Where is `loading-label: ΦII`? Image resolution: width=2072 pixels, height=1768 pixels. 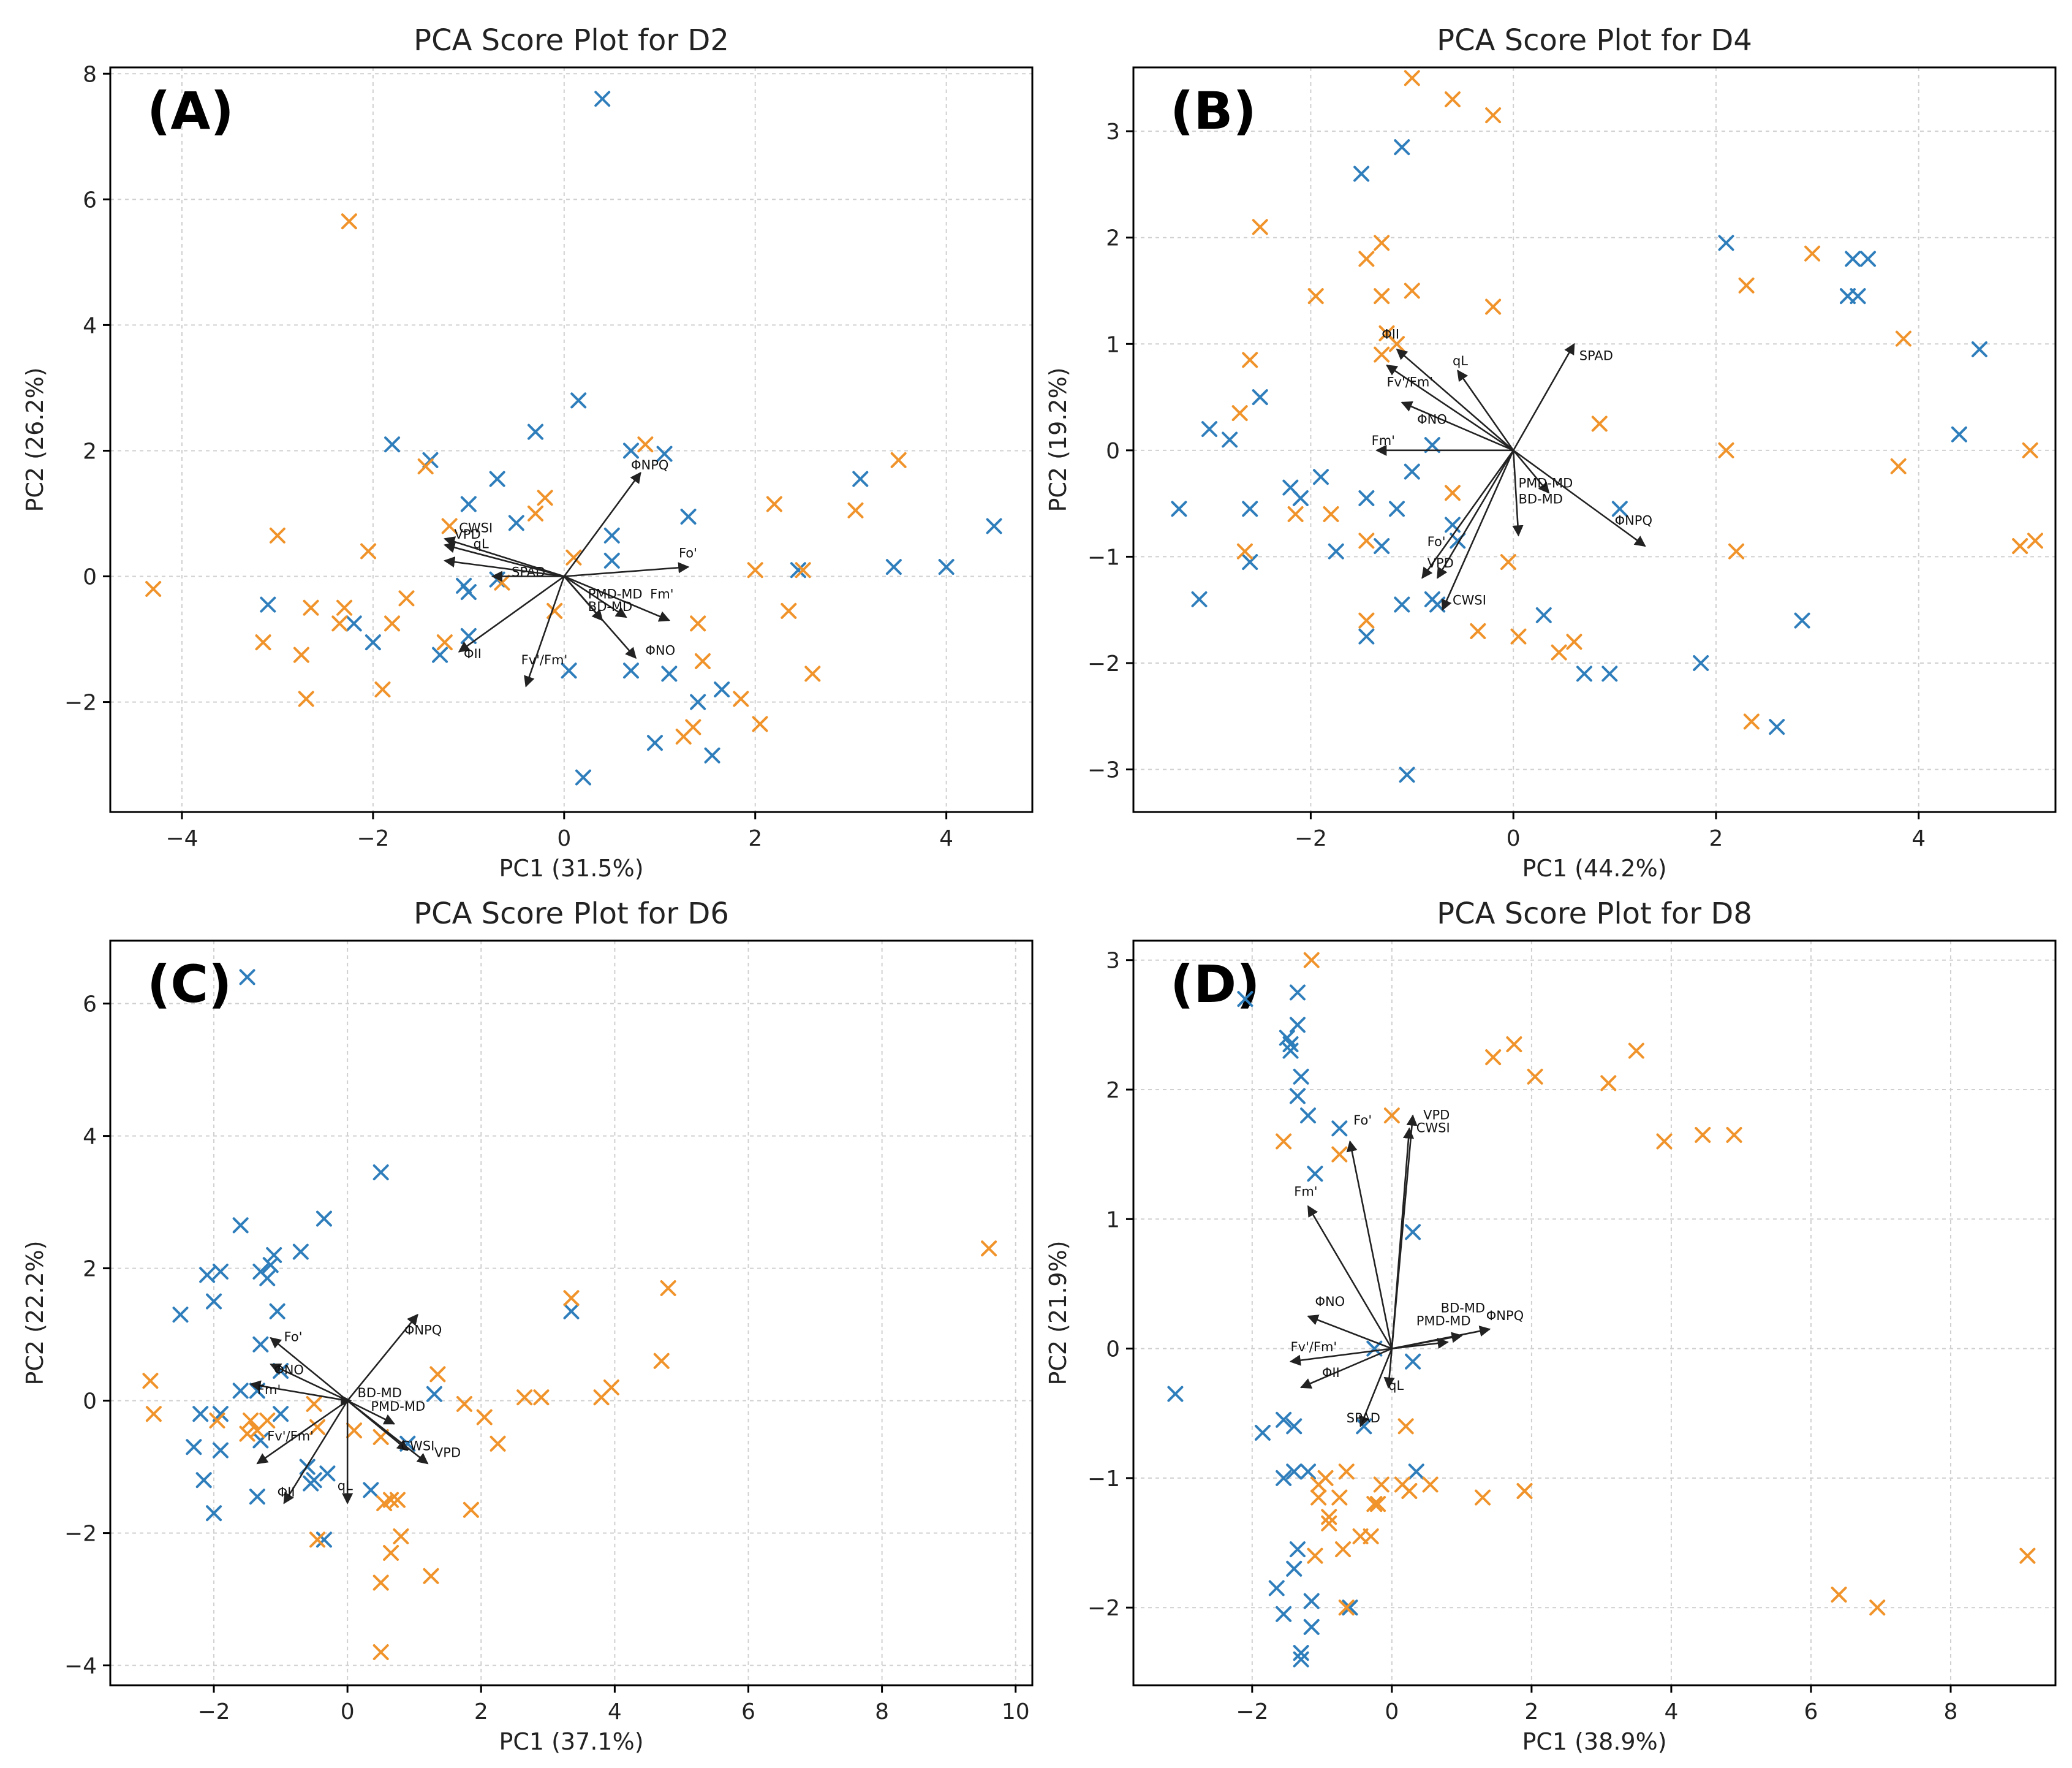 loading-label: ΦII is located at coordinates (1390, 334).